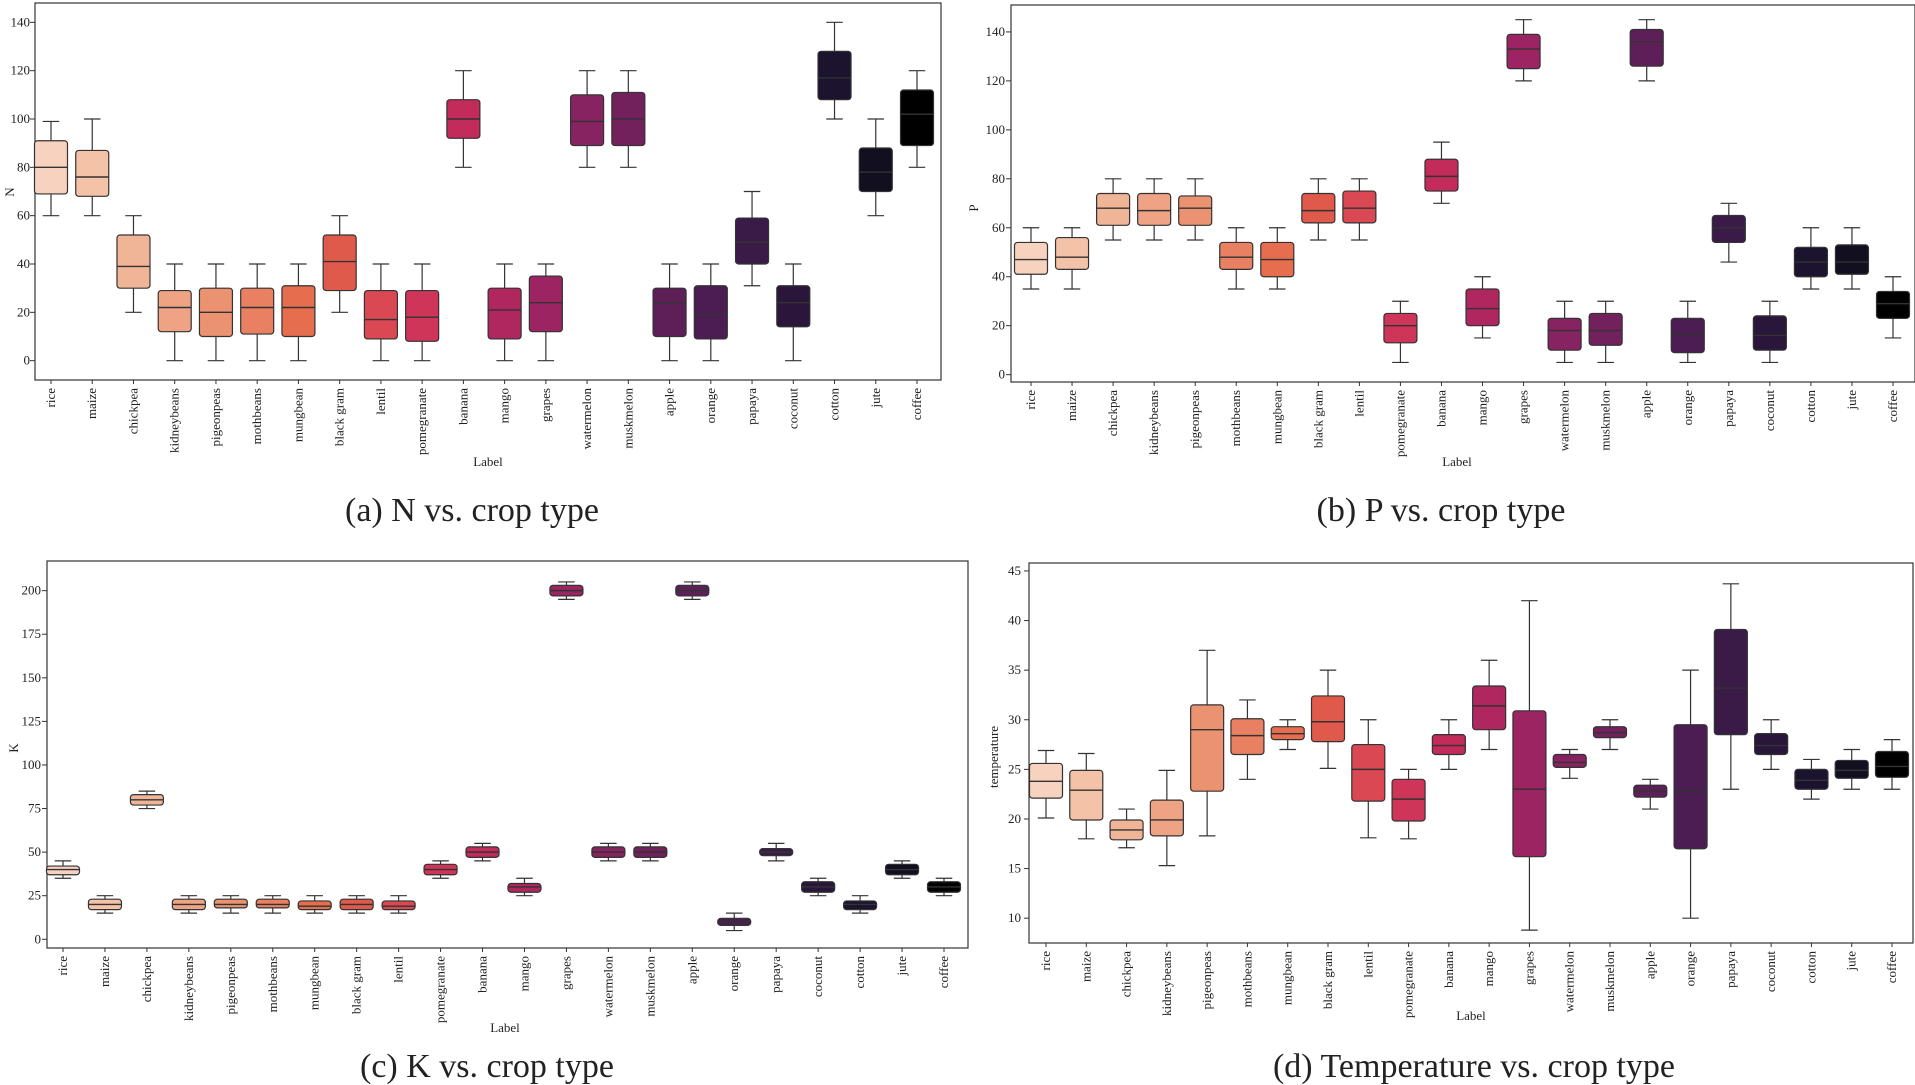  I want to click on y-tick-label: 100, so click(21, 118).